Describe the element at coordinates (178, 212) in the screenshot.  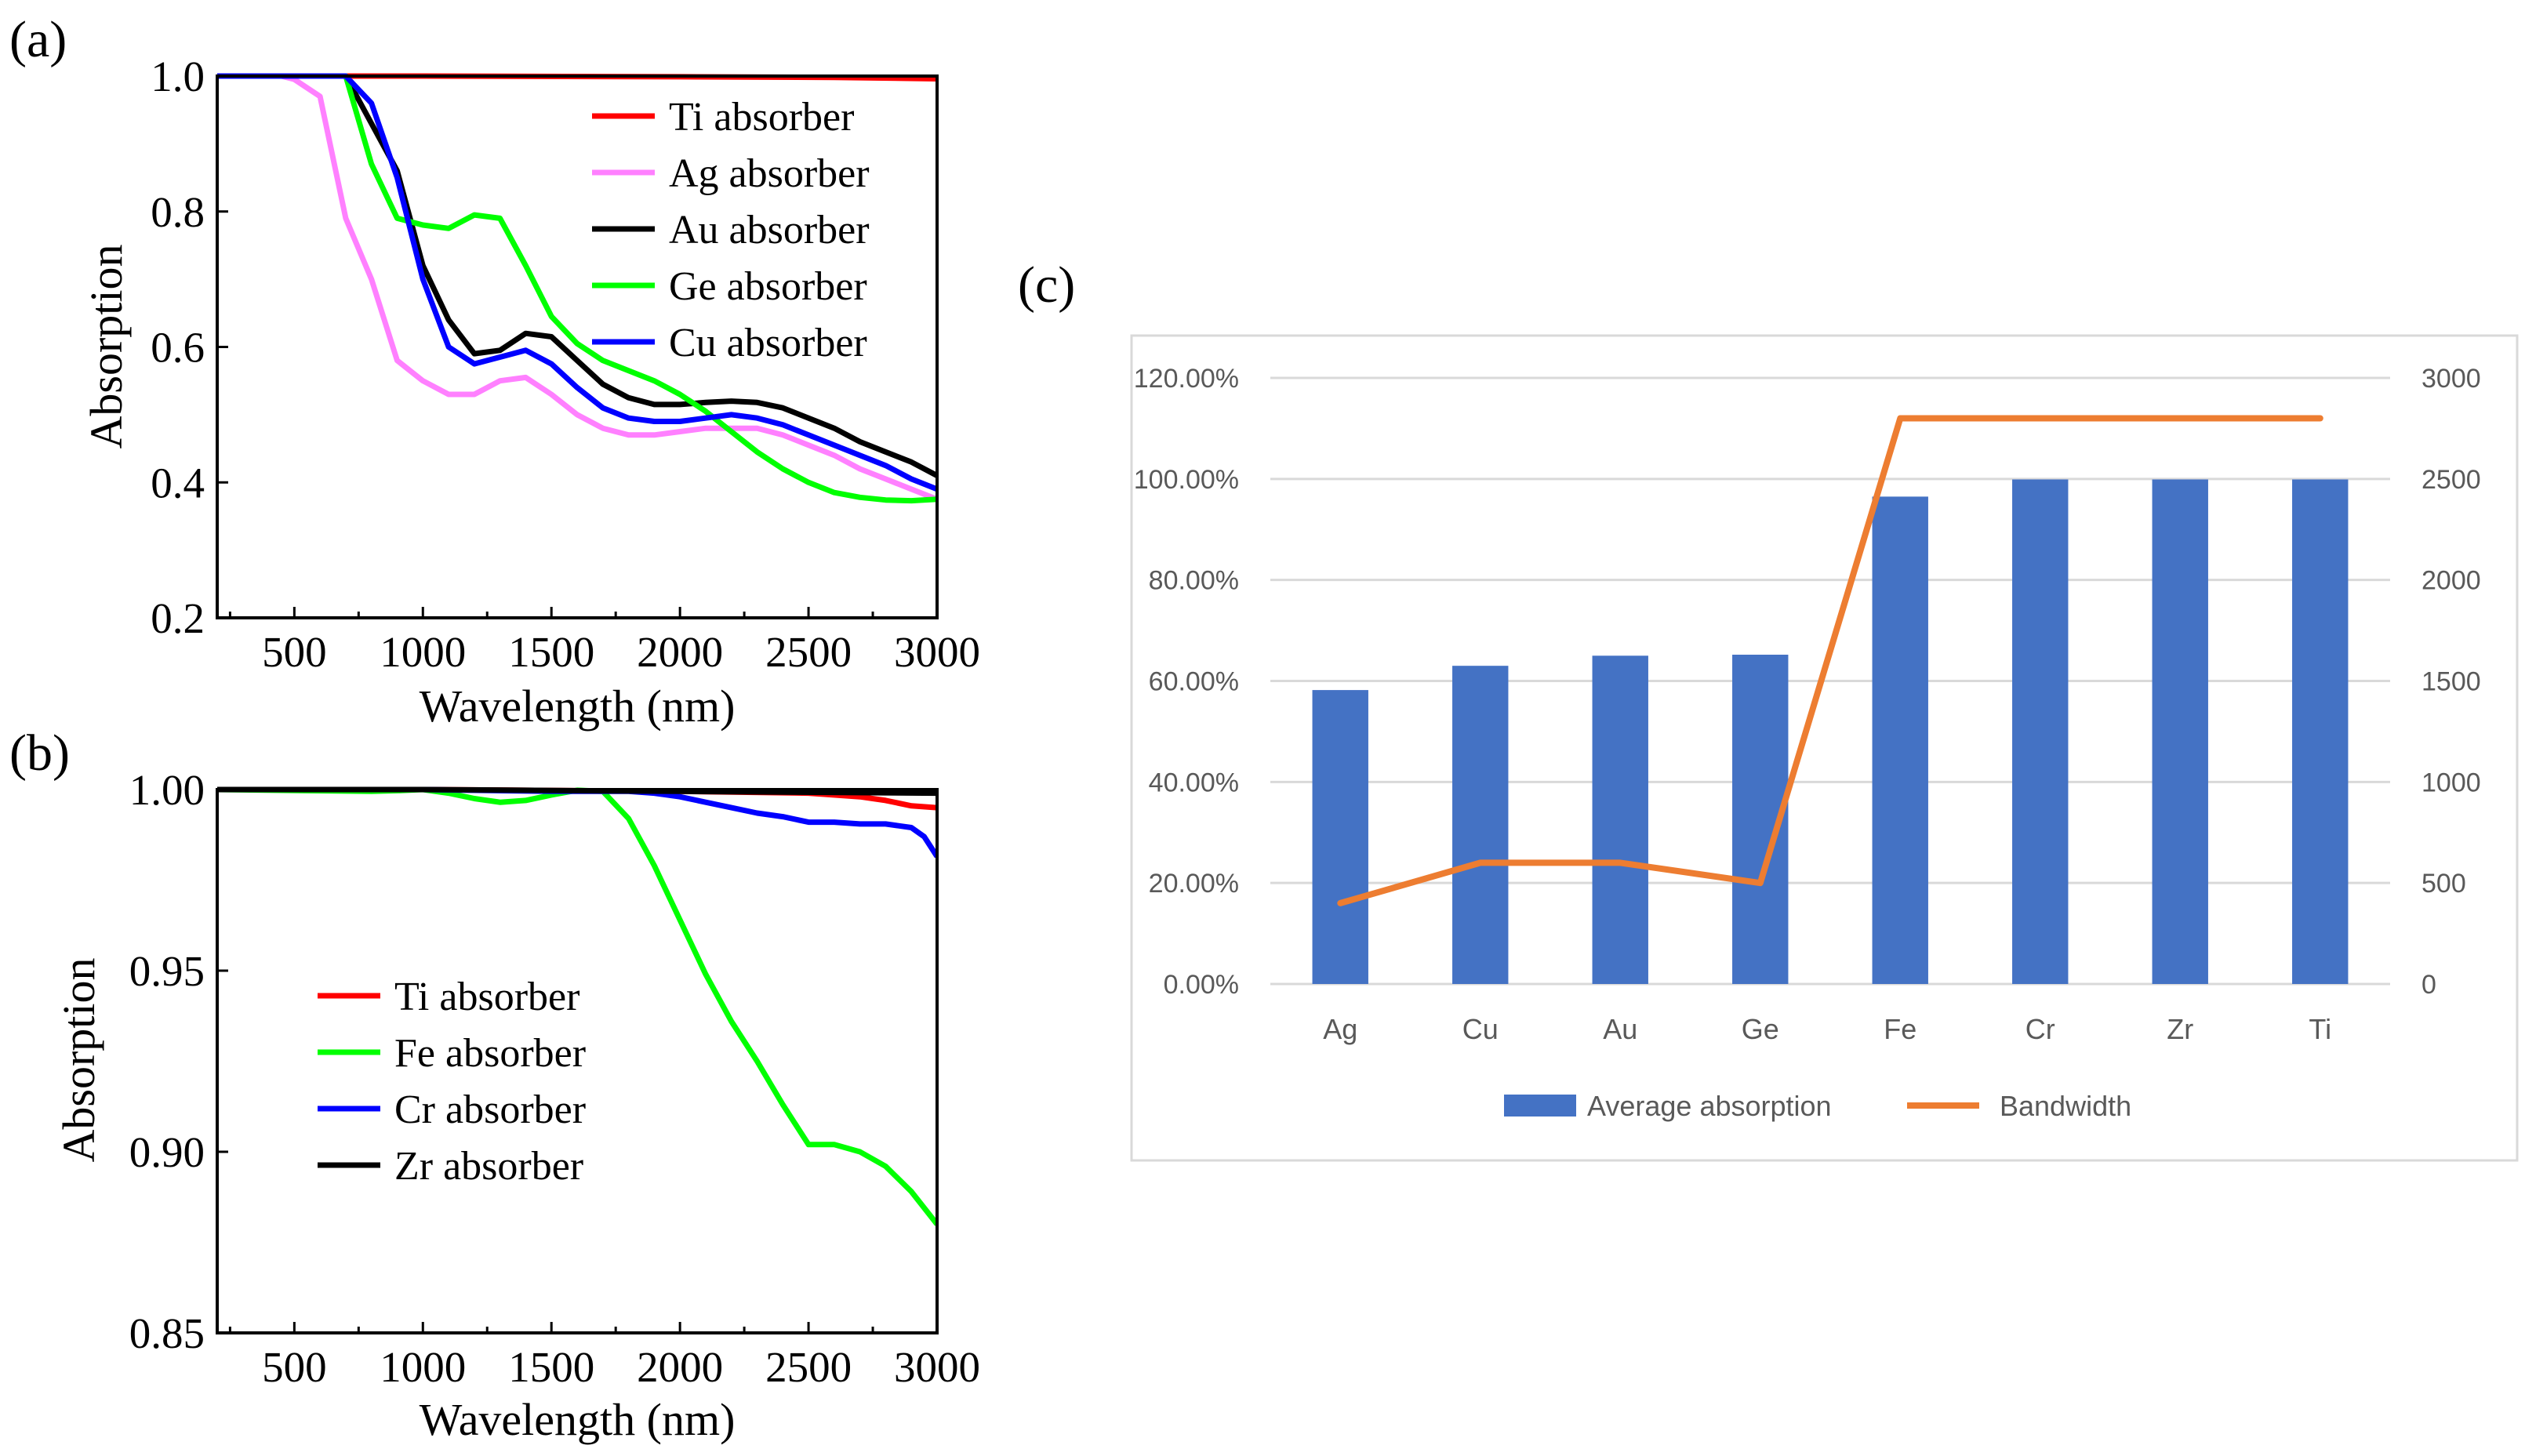
I see `chart-a-ytick-label: 0.8` at that location.